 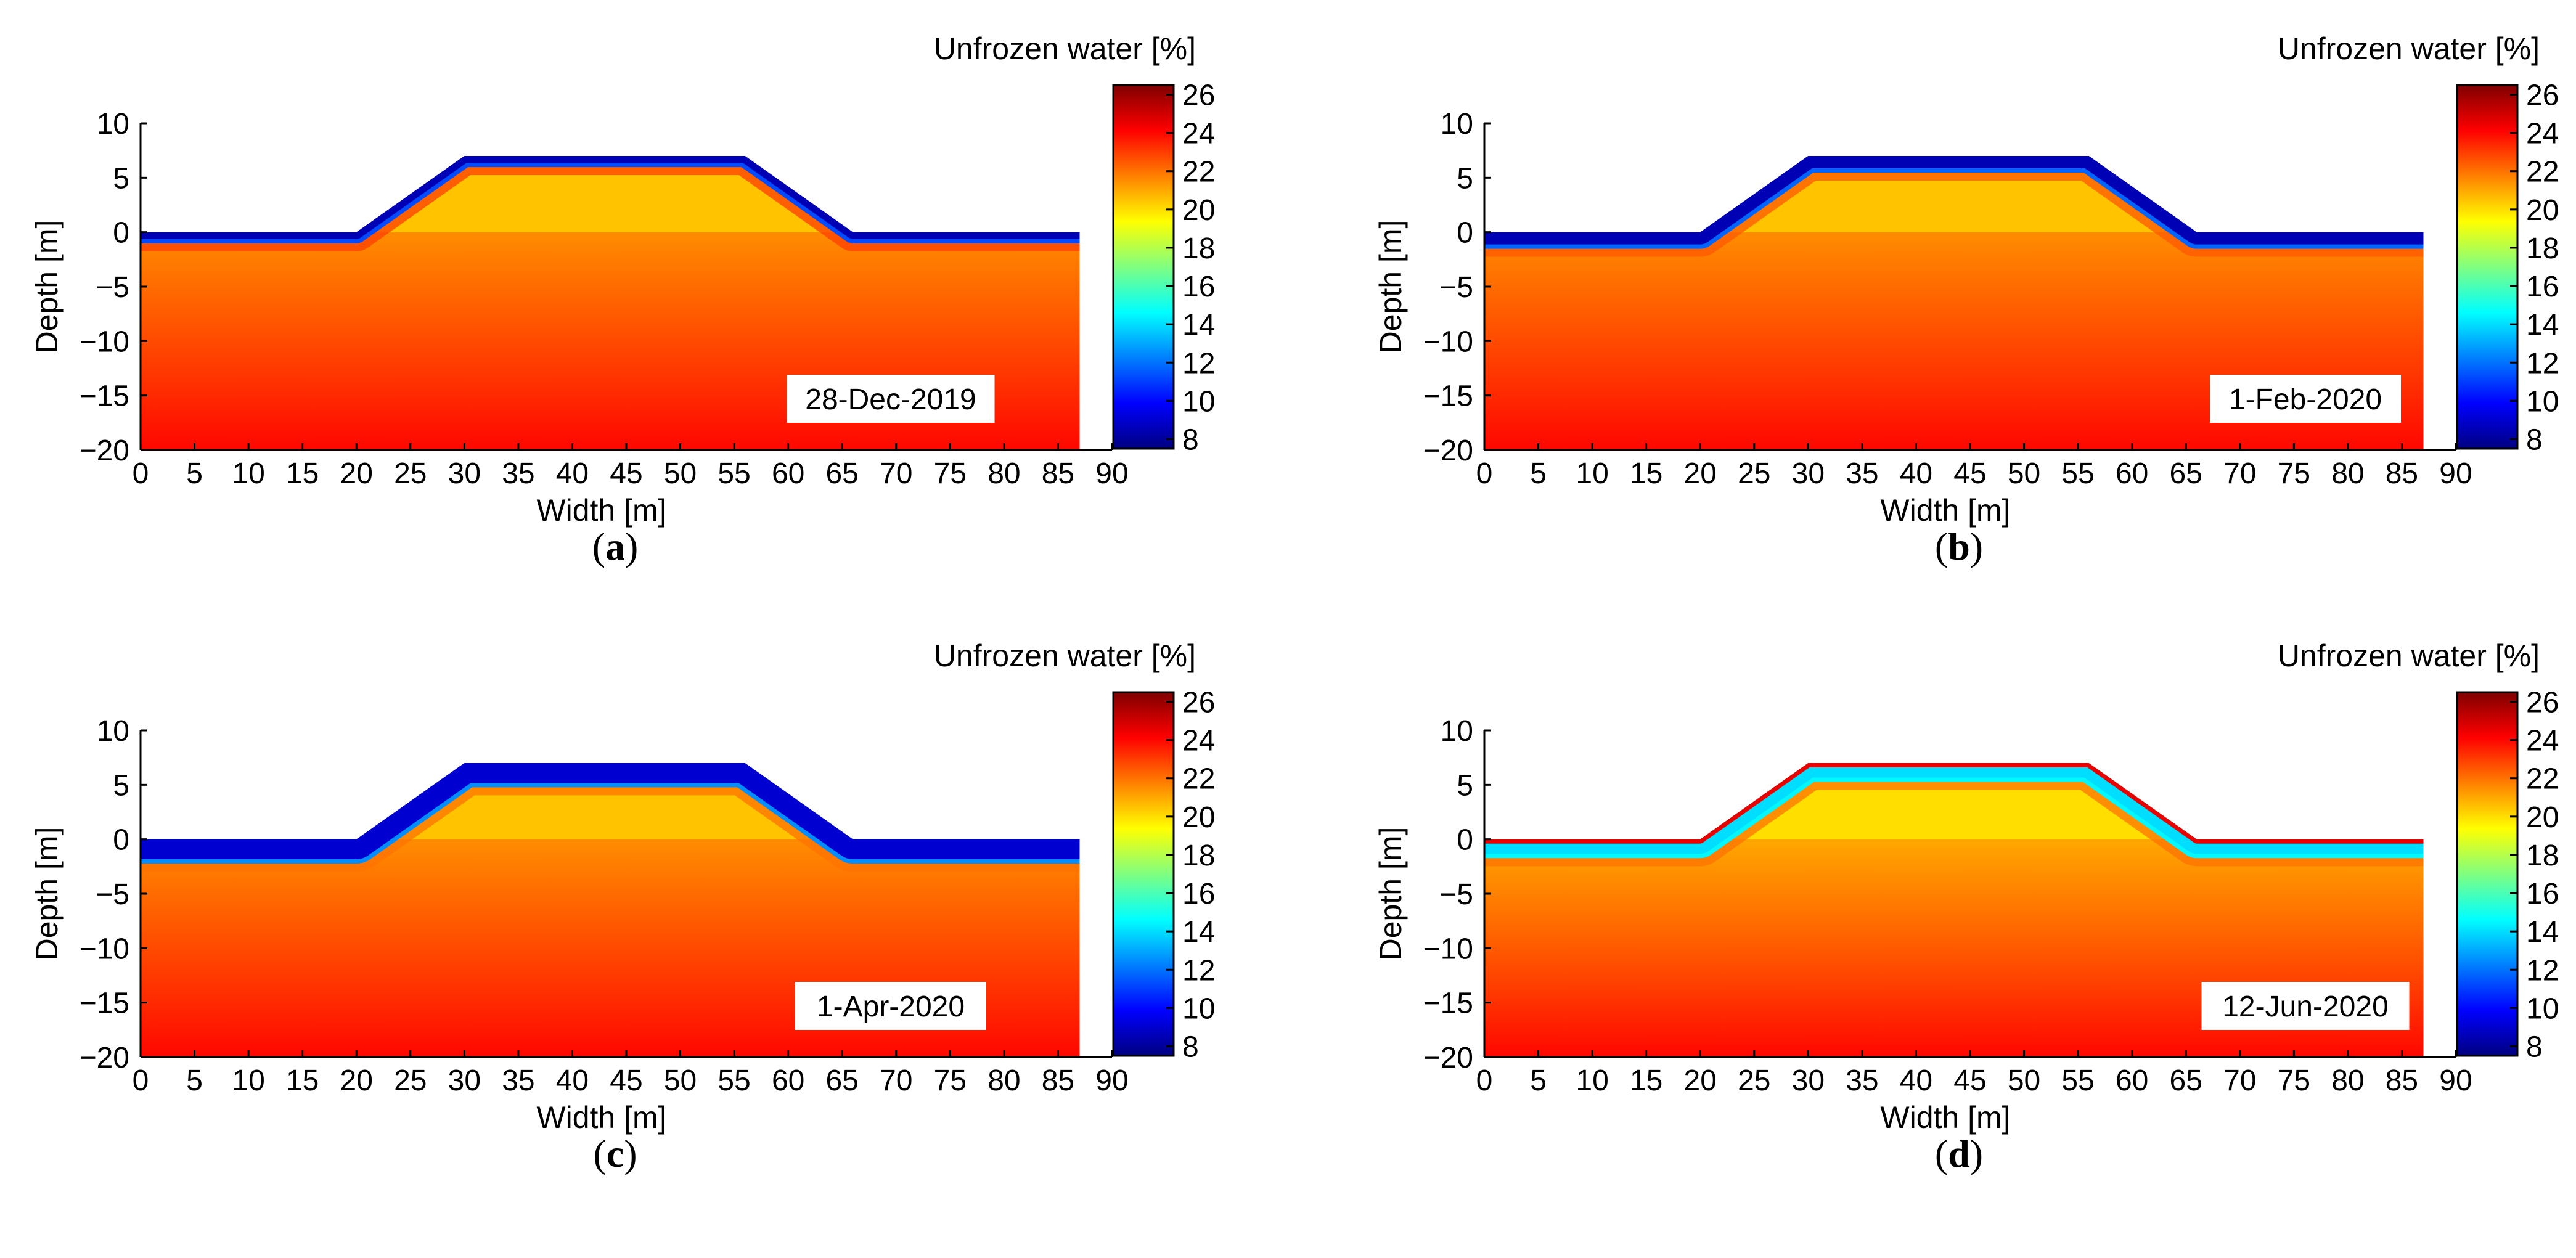 What do you see at coordinates (356, 1080) in the screenshot?
I see `x-tick-label: 20` at bounding box center [356, 1080].